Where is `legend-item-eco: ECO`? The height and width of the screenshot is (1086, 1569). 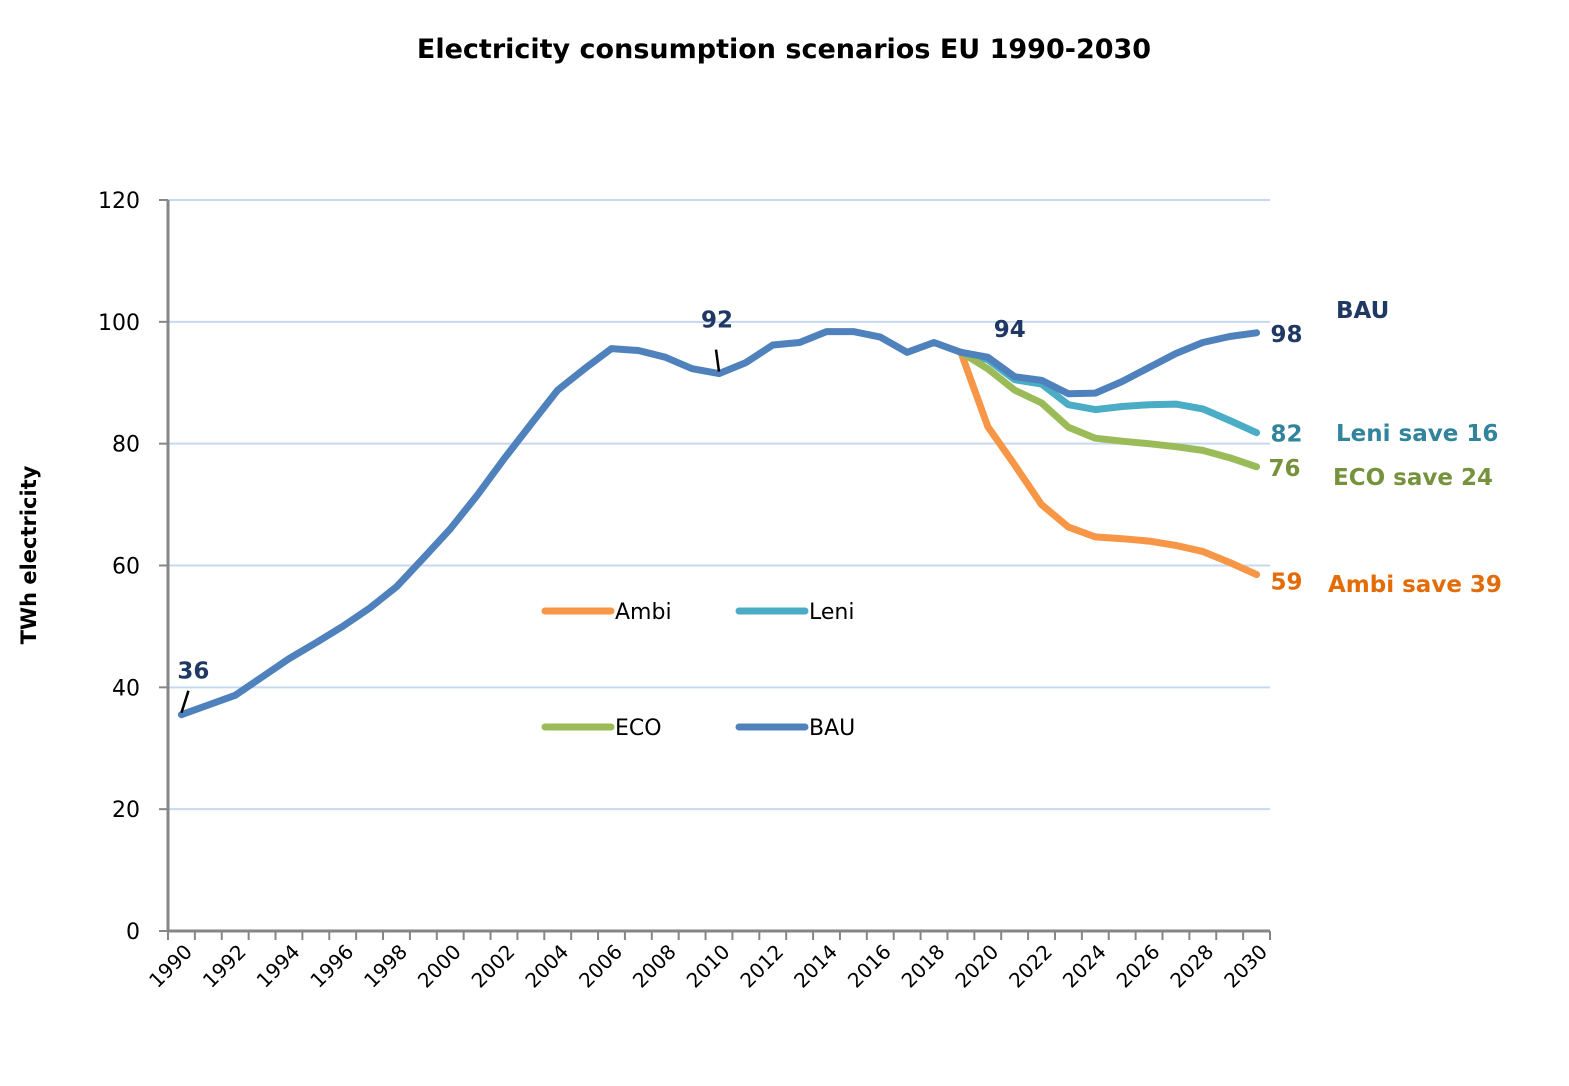
legend-item-eco: ECO is located at coordinates (601, 728).